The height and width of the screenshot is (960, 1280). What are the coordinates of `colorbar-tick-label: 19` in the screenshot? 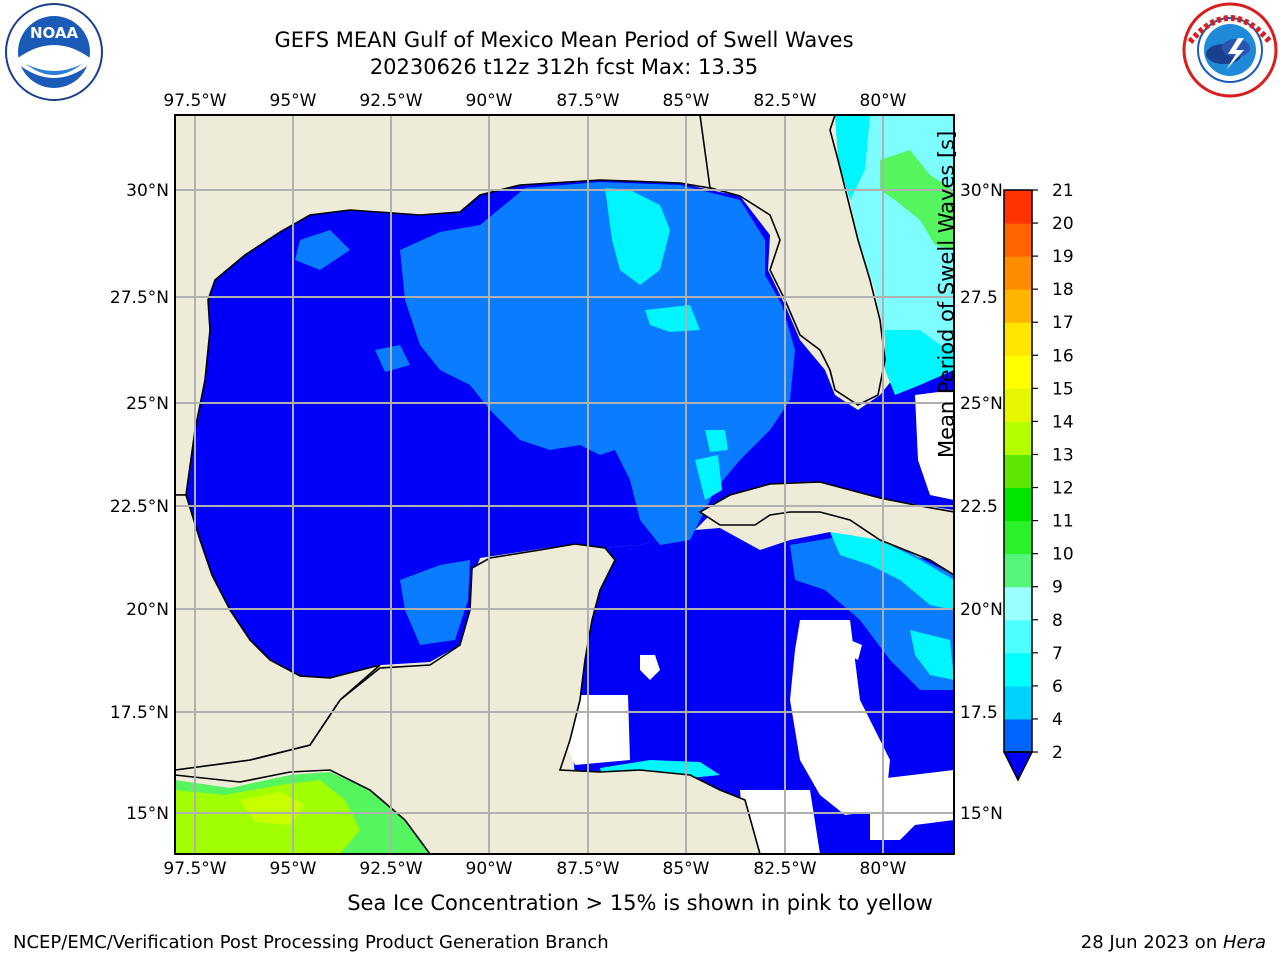 It's located at (1063, 257).